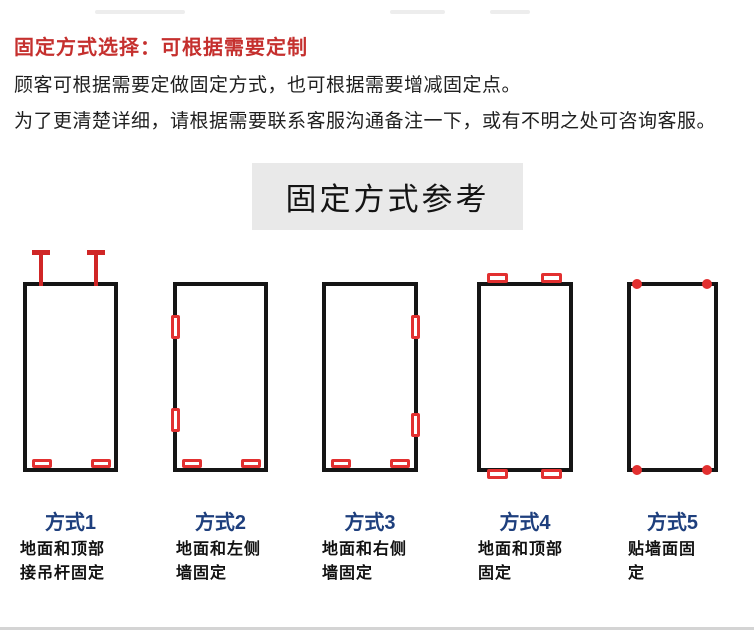 The width and height of the screenshot is (754, 633). Describe the element at coordinates (364, 562) in the screenshot. I see `method-3-description: 地面和右侧 墙固定` at that location.